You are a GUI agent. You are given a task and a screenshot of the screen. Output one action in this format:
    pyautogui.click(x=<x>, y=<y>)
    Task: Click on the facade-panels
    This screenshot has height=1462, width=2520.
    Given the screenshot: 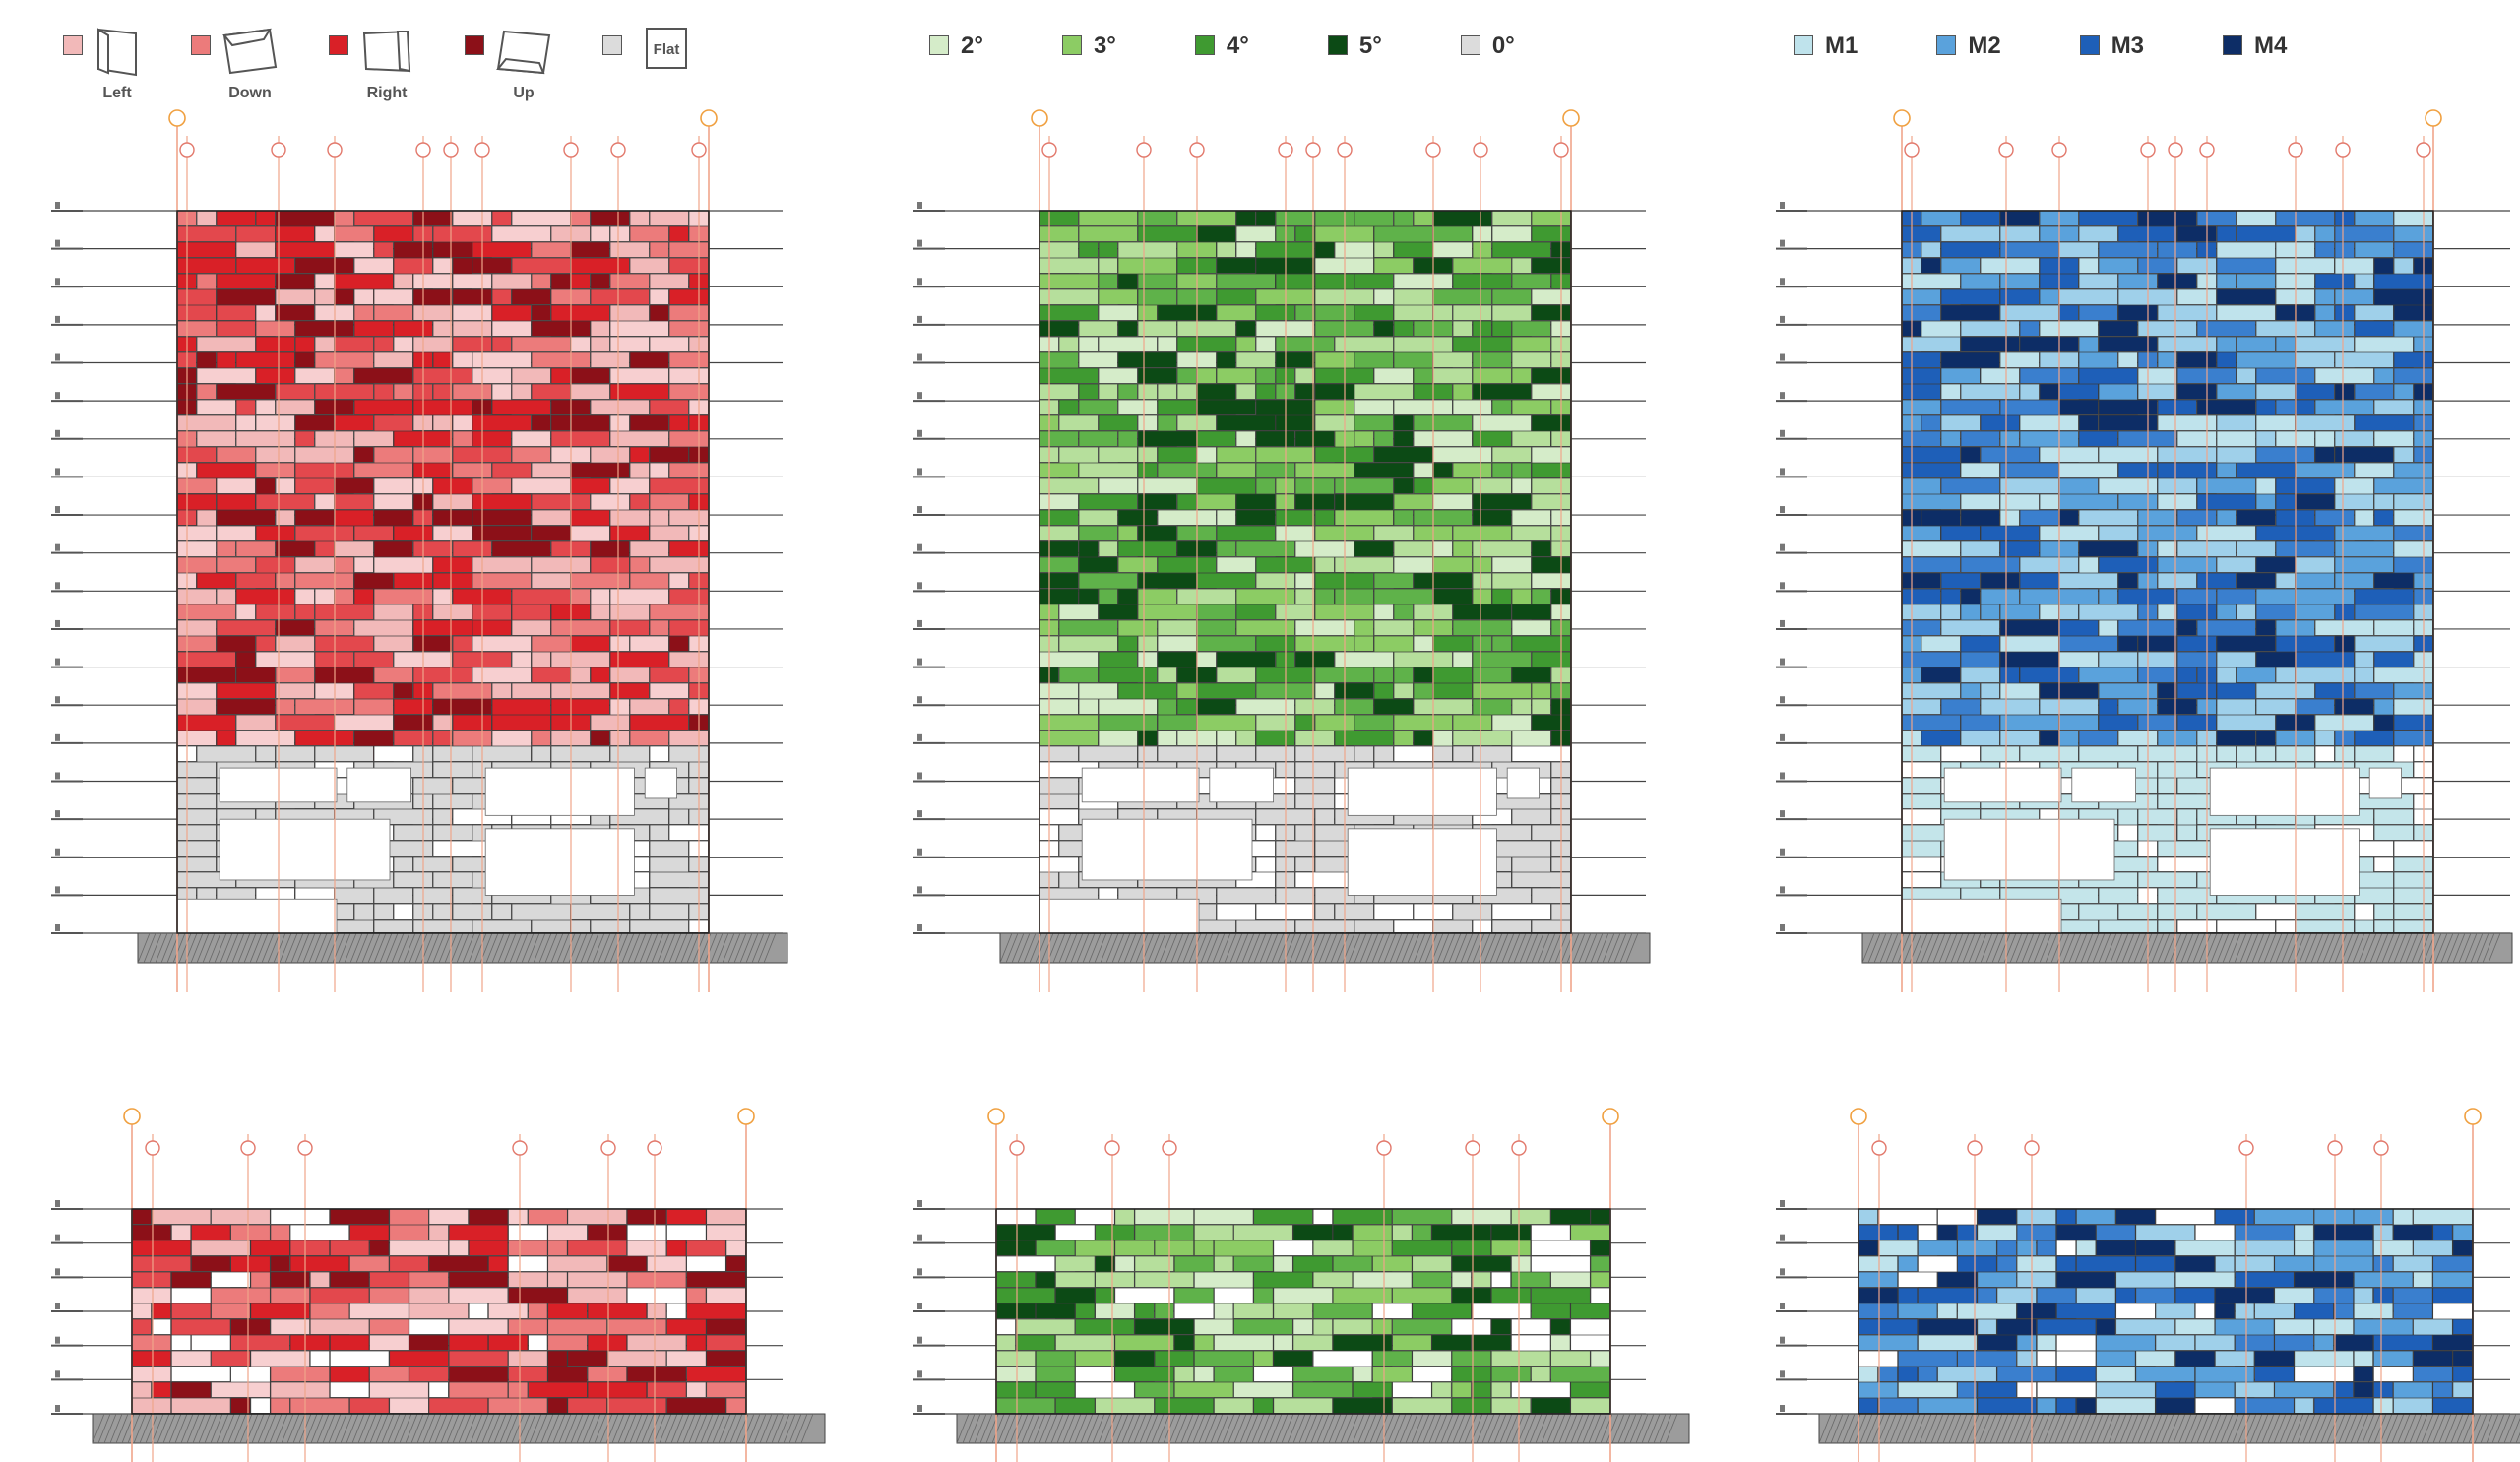 What is the action you would take?
    pyautogui.click(x=1302, y=1311)
    